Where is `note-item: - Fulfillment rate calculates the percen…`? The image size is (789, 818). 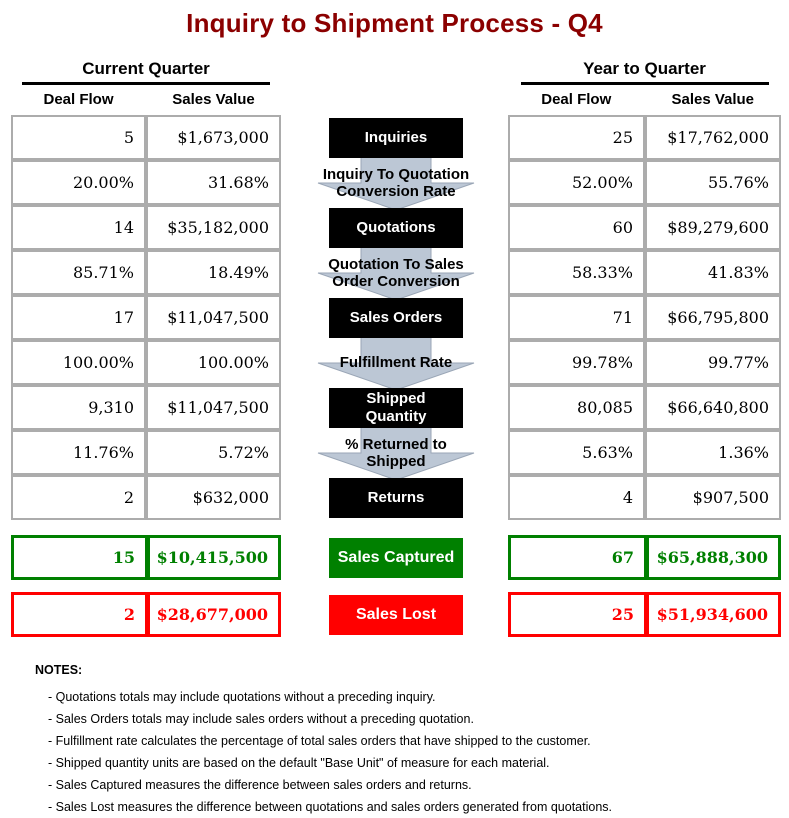
note-item: - Fulfillment rate calculates the percen… is located at coordinates (319, 741).